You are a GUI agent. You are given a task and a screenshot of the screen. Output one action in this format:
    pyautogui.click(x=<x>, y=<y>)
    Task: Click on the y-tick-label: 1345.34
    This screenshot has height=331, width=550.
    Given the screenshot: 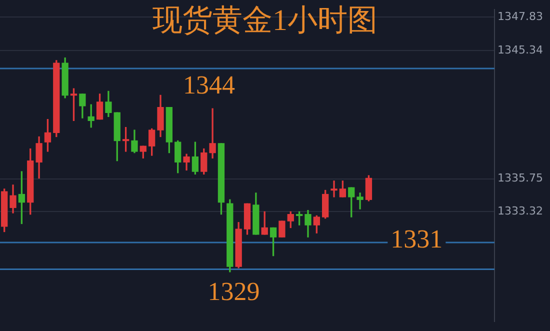 What is the action you would take?
    pyautogui.click(x=521, y=49)
    